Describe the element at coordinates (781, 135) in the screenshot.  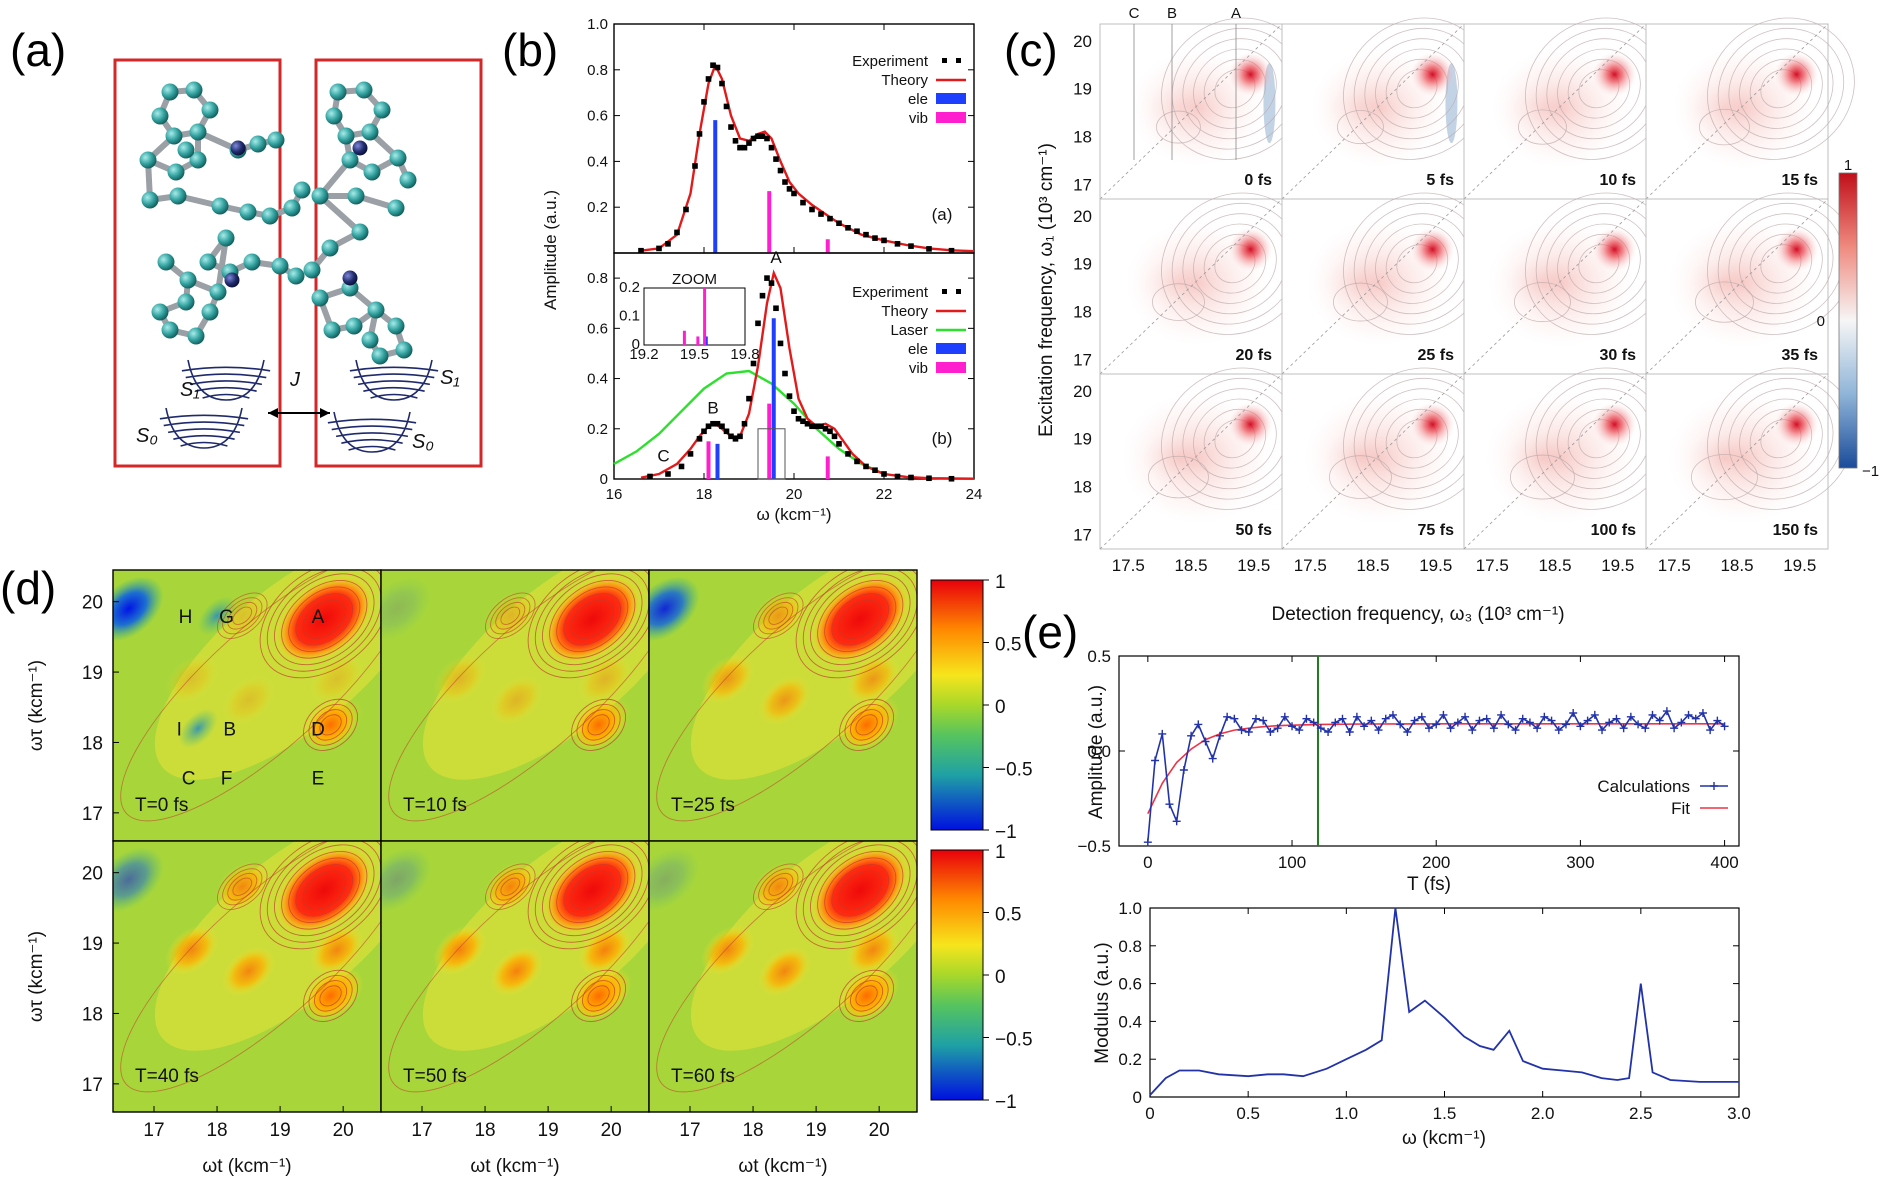
I see `b-top-plot: 1.0 0.8 0.6 0.4 0.2 Experiment Theory ele vib` at that location.